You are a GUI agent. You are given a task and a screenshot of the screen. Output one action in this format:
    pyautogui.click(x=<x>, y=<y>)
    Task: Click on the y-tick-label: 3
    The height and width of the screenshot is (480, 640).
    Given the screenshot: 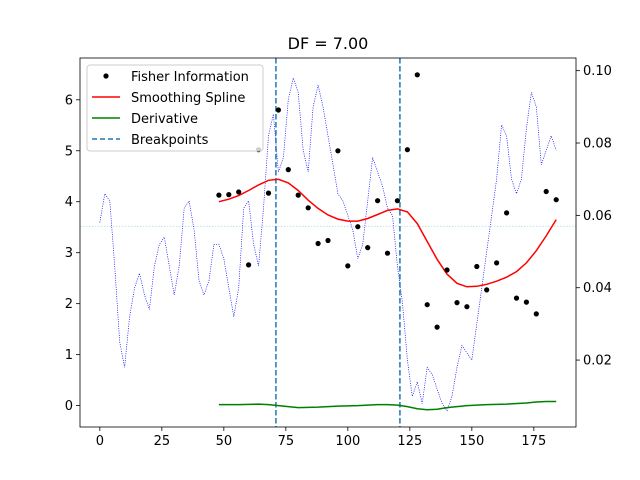 What is the action you would take?
    pyautogui.click(x=69, y=253)
    